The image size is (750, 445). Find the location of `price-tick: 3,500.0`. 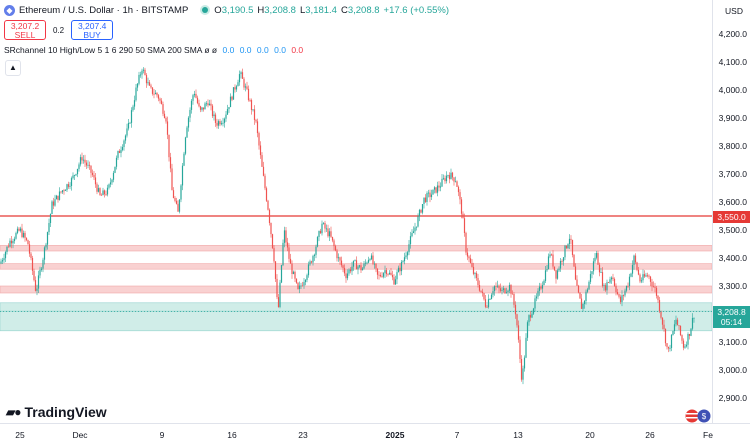

price-tick: 3,500.0 is located at coordinates (732, 230).